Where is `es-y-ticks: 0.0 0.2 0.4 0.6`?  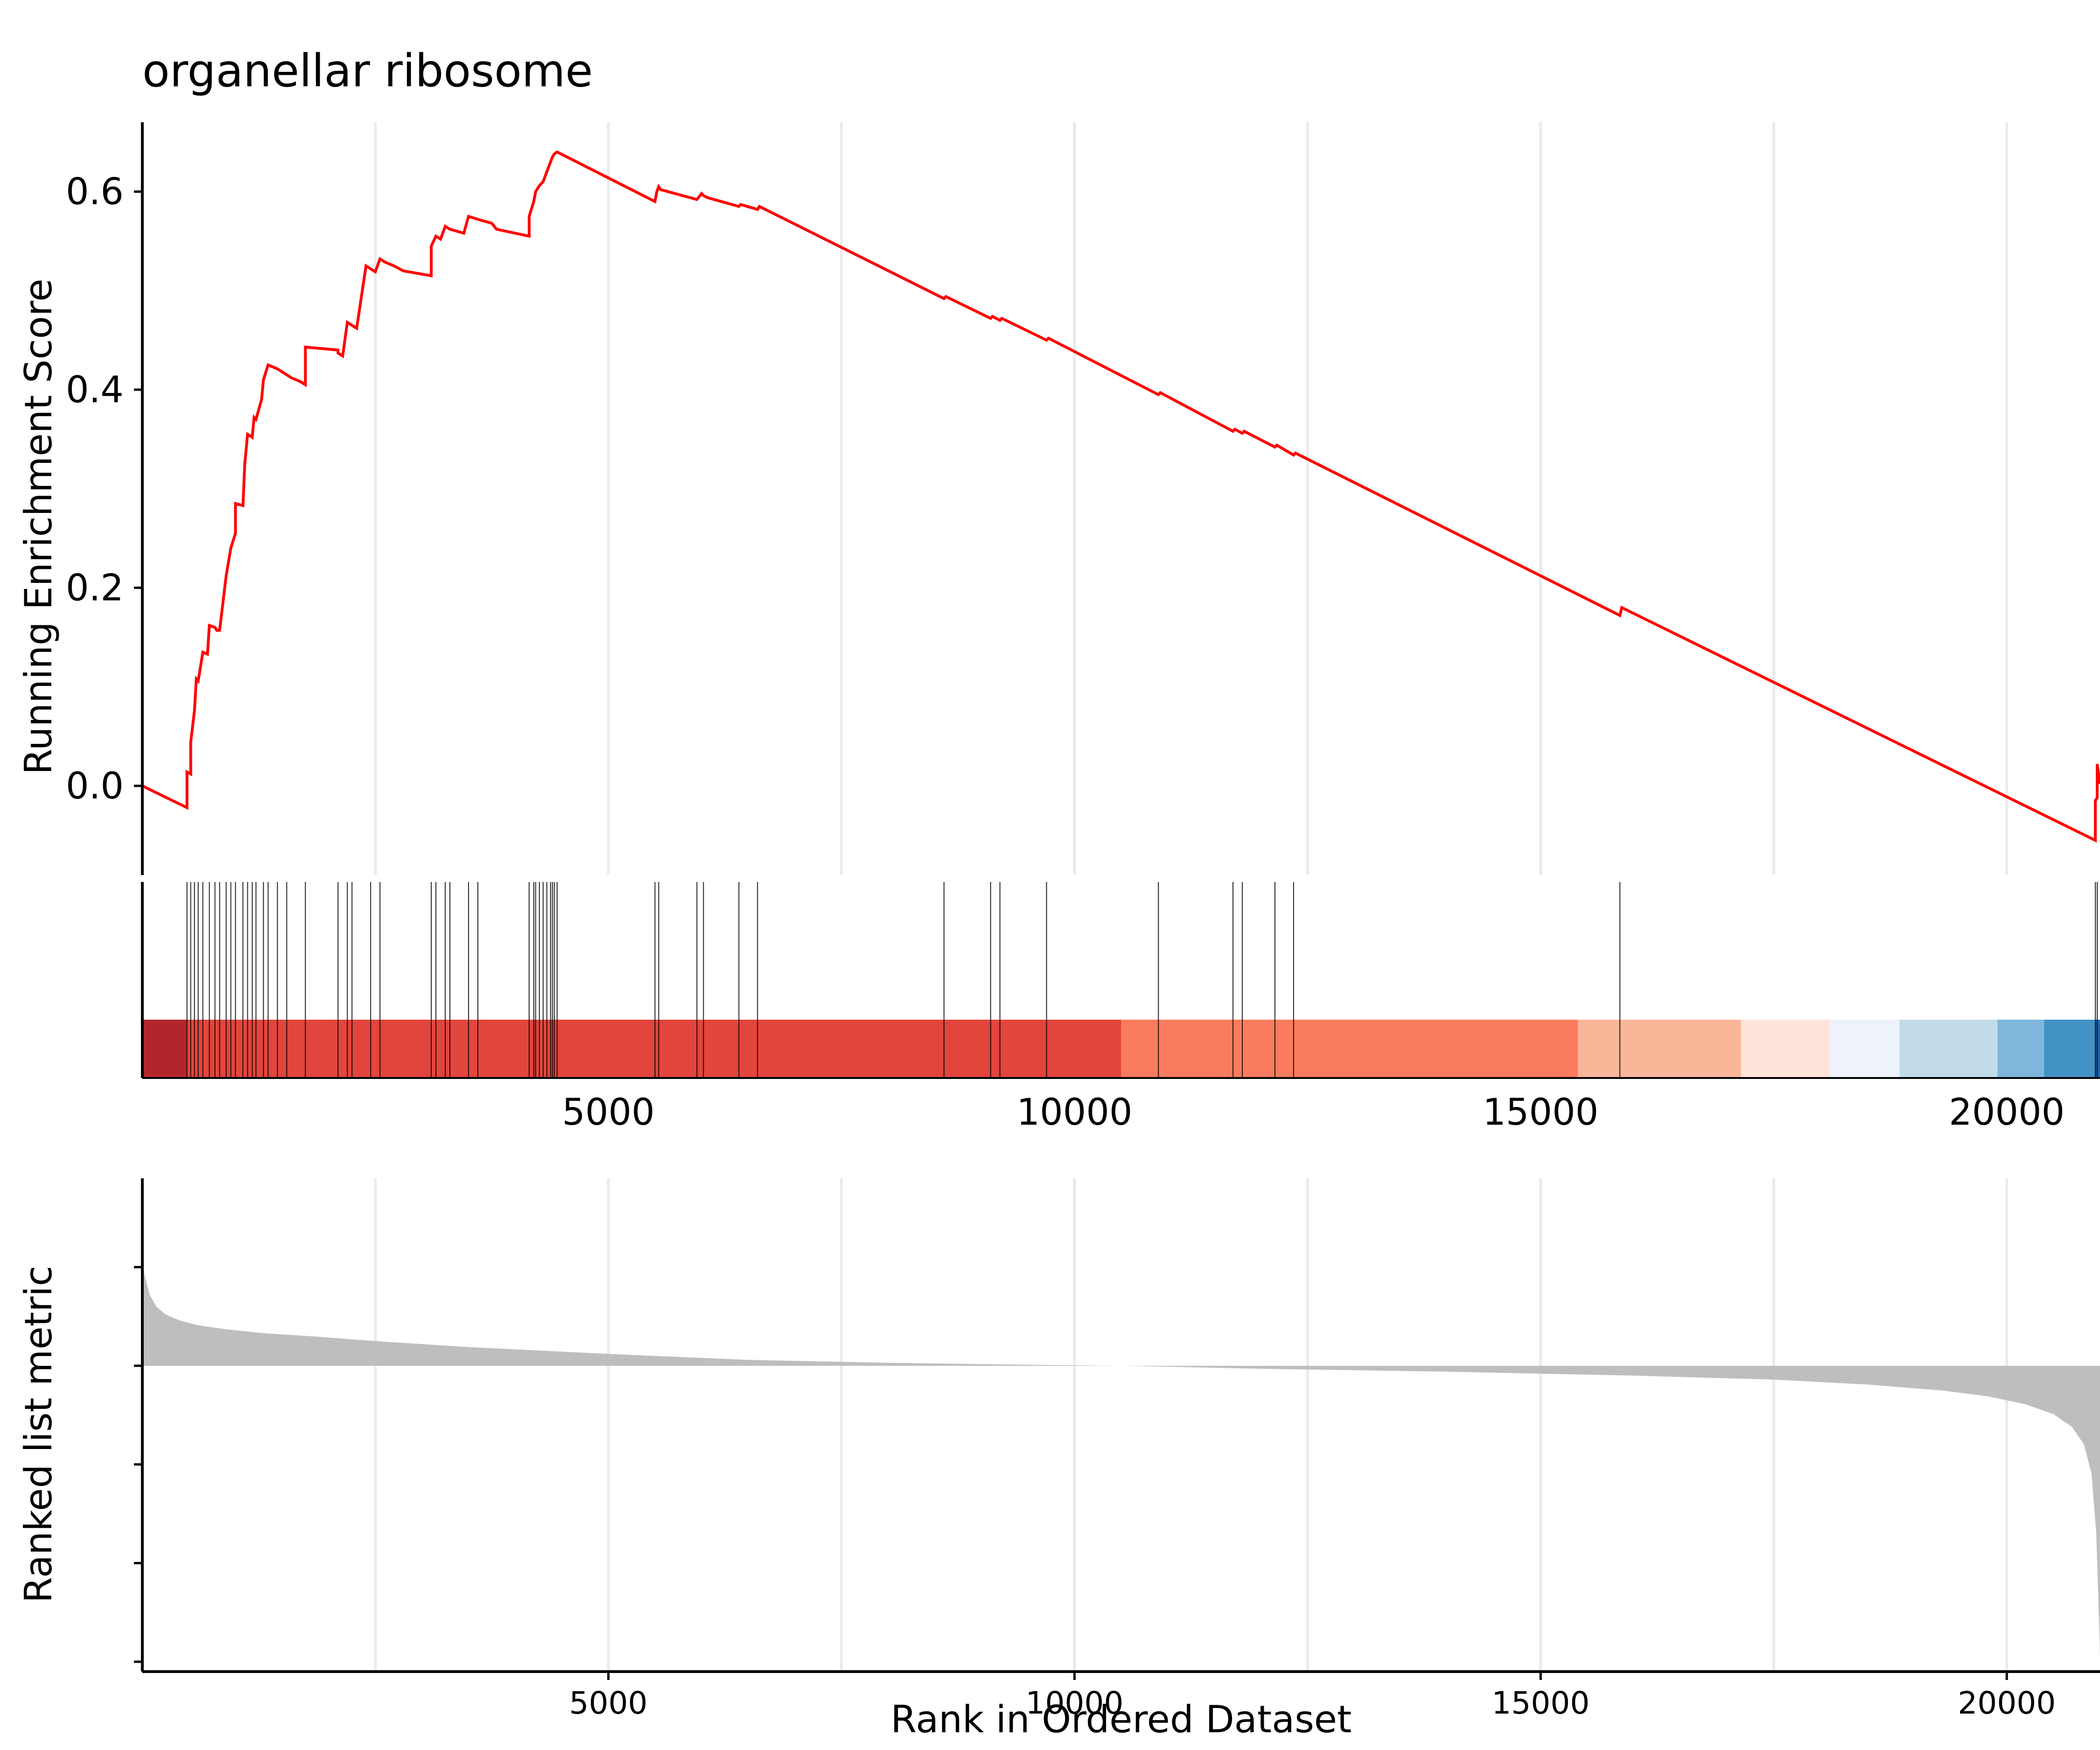
es-y-ticks: 0.0 0.2 0.4 0.6 is located at coordinates (104, 489).